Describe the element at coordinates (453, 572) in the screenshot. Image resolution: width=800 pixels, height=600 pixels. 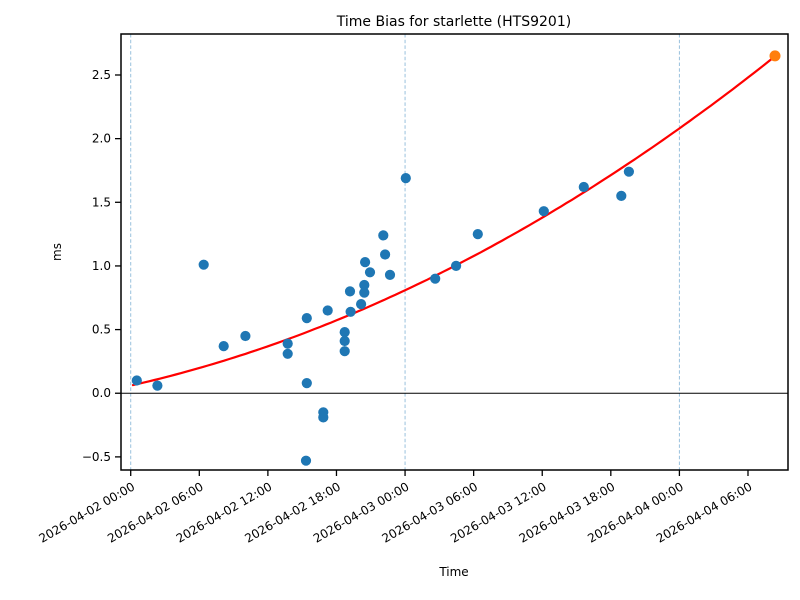
I see `x-axis-label: Time` at that location.